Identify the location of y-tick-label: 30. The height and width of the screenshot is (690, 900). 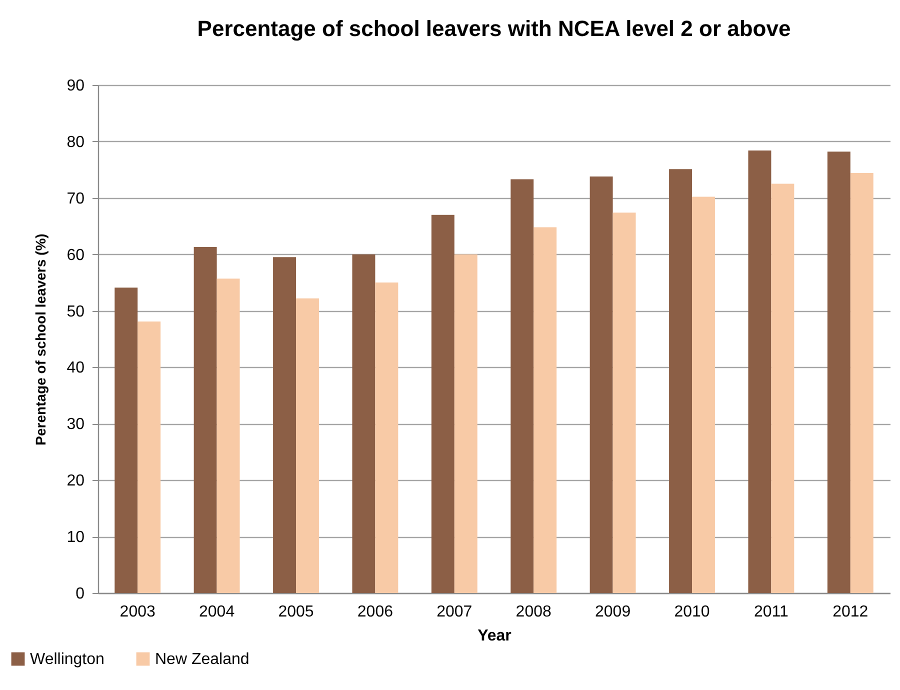
(75, 425).